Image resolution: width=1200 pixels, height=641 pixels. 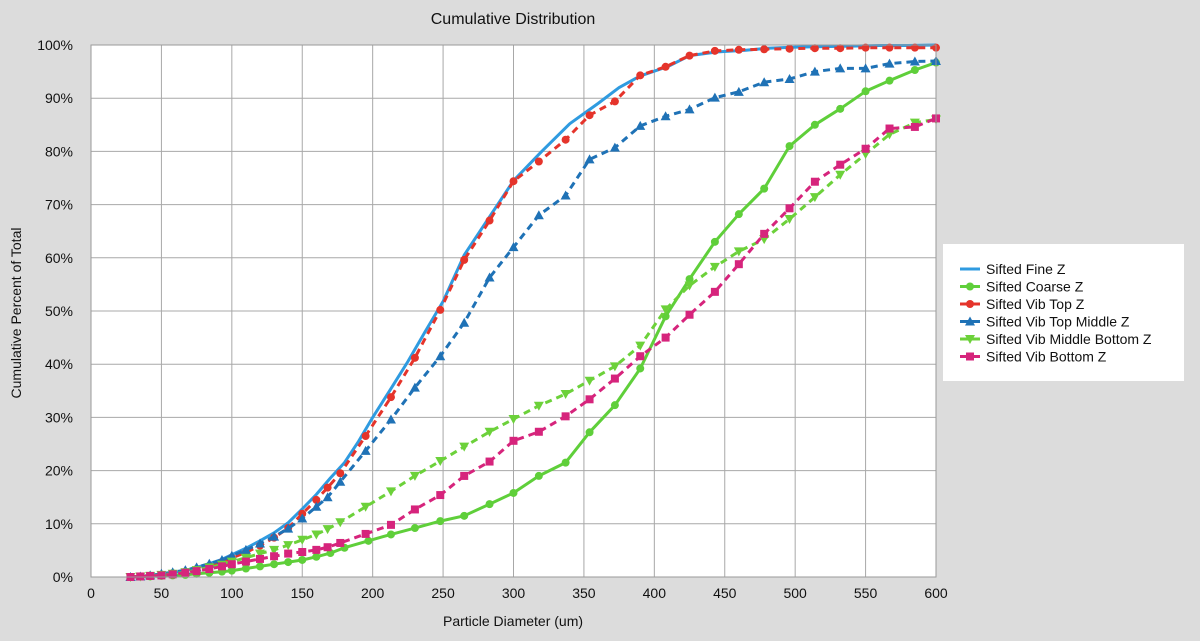 What do you see at coordinates (59, 98) in the screenshot?
I see `y-tick-label: 90%` at bounding box center [59, 98].